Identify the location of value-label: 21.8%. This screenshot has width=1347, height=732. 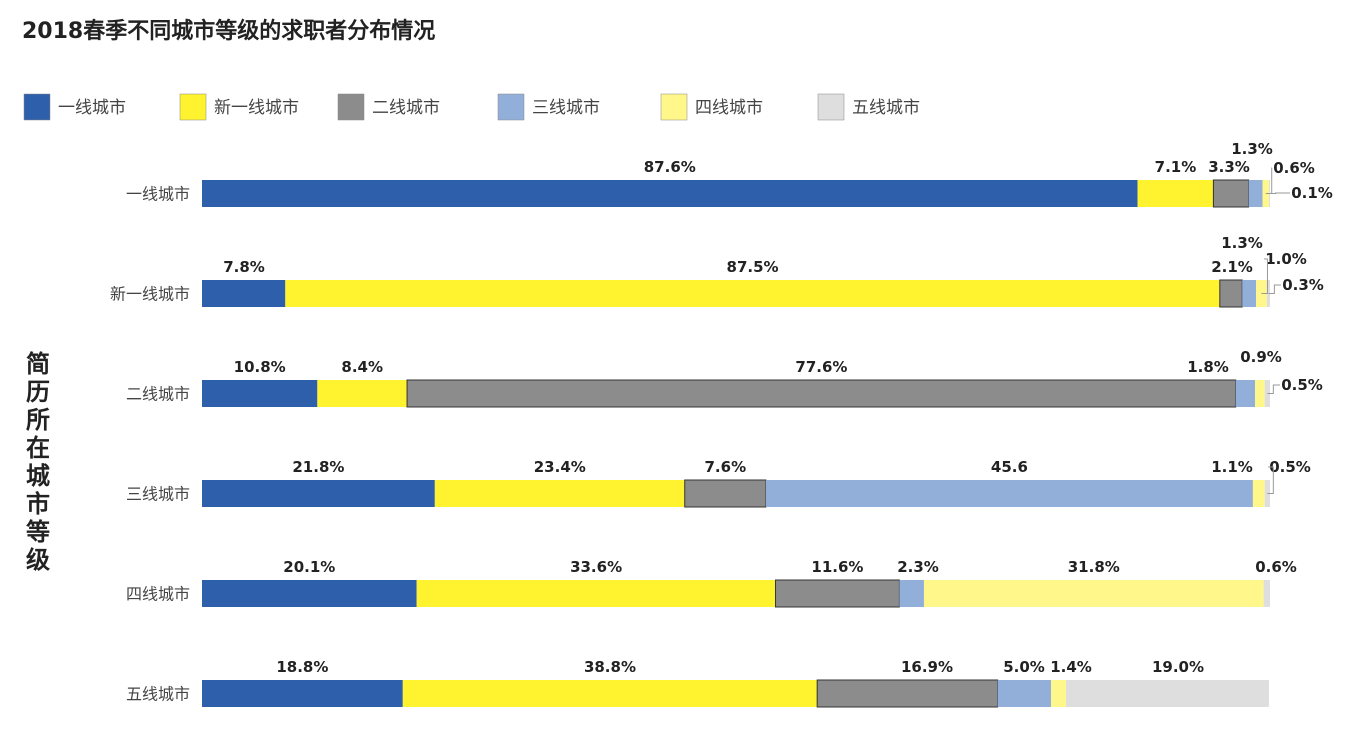
(318, 467).